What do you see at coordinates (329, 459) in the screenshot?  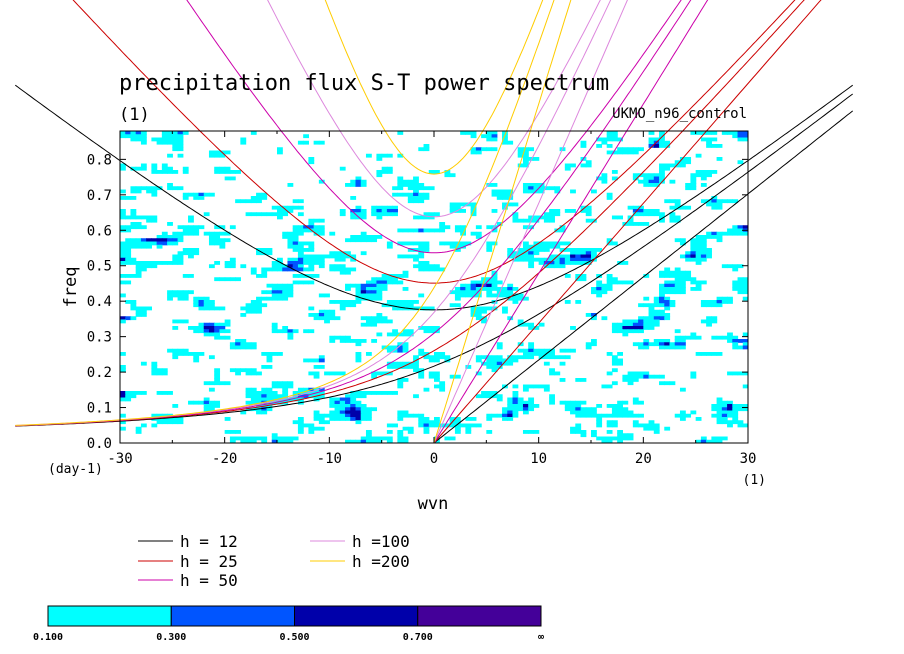 I see `x-tick-label: -10` at bounding box center [329, 459].